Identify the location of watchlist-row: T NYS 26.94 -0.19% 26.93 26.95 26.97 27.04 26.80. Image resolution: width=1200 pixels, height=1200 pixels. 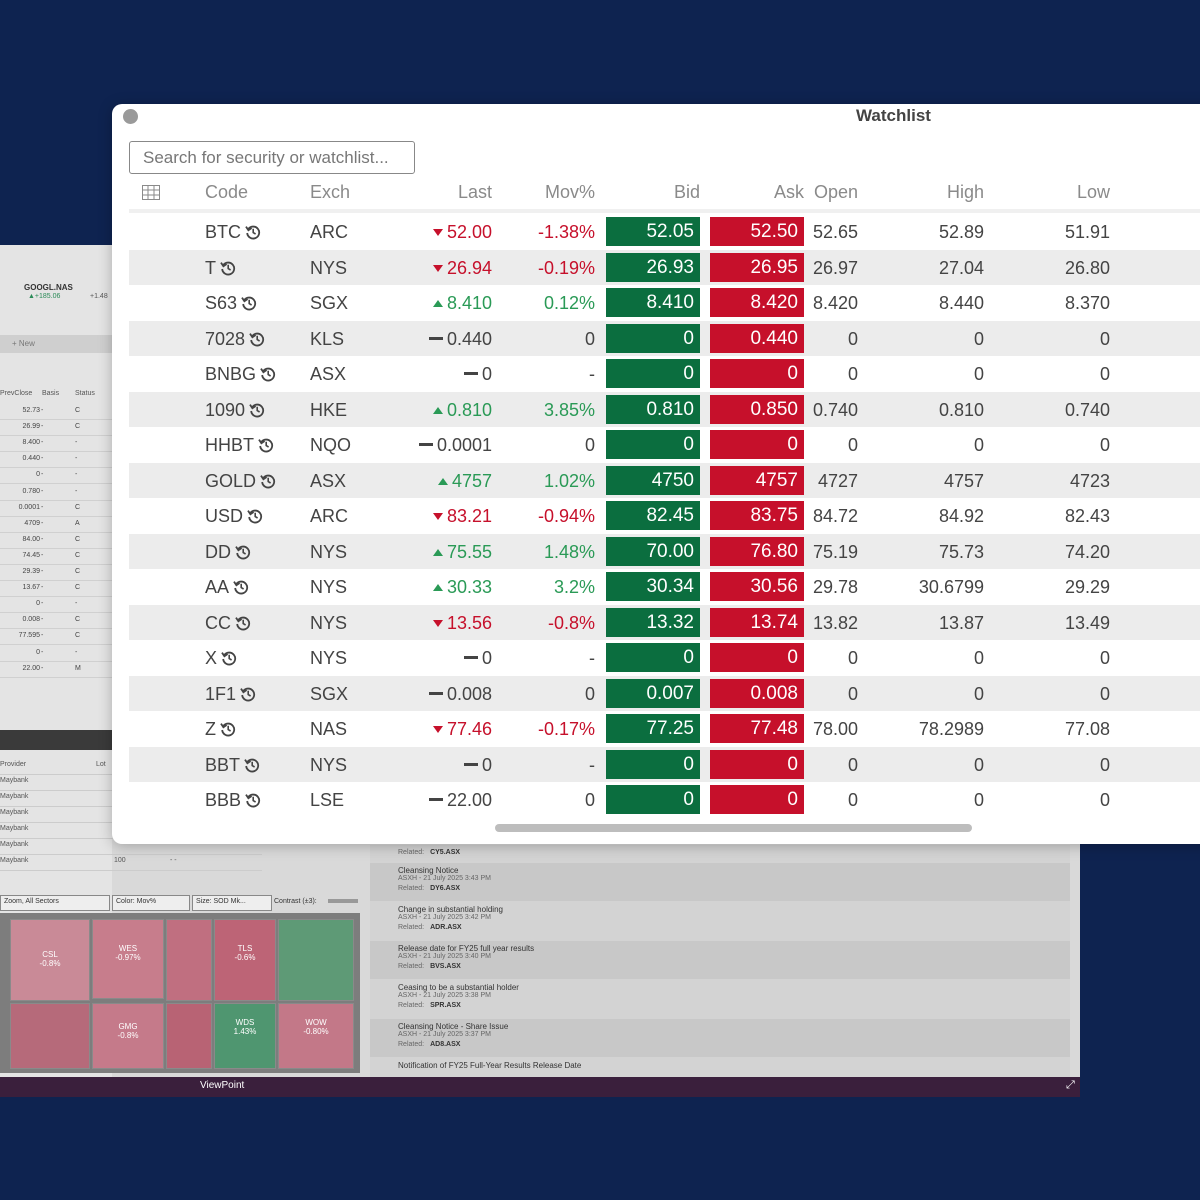
(664, 267).